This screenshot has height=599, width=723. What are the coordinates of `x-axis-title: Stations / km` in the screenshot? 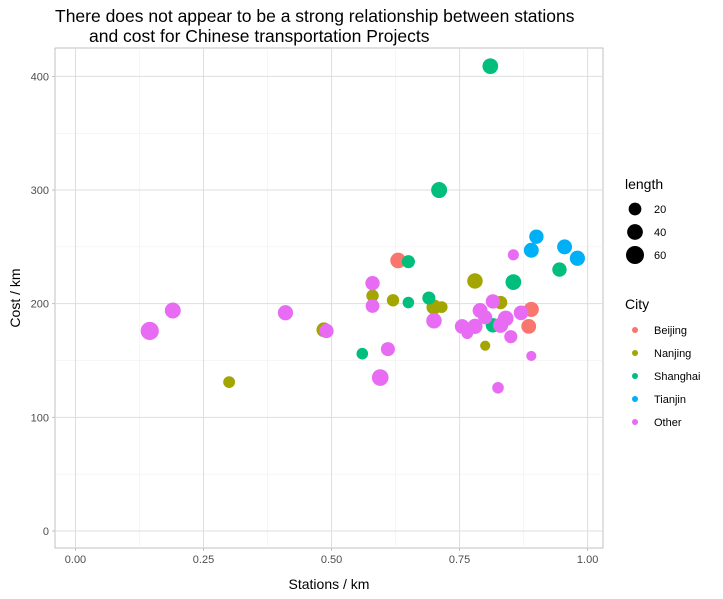 It's located at (329, 584).